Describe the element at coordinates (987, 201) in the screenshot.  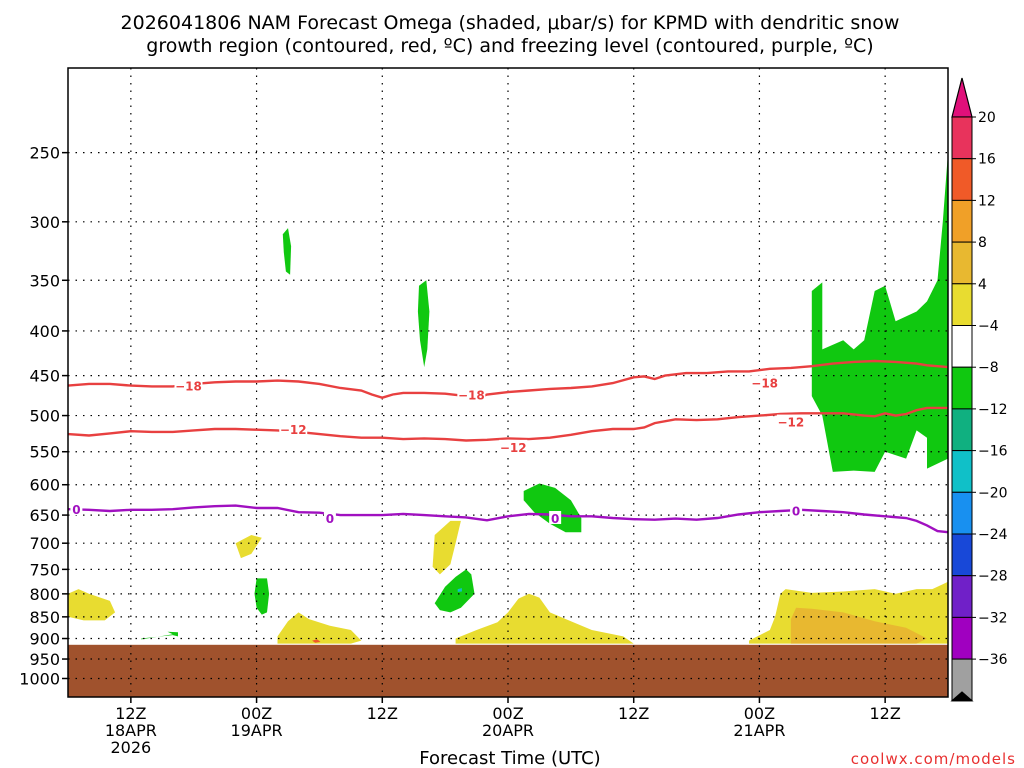
I see `colorbar-label: 12` at that location.